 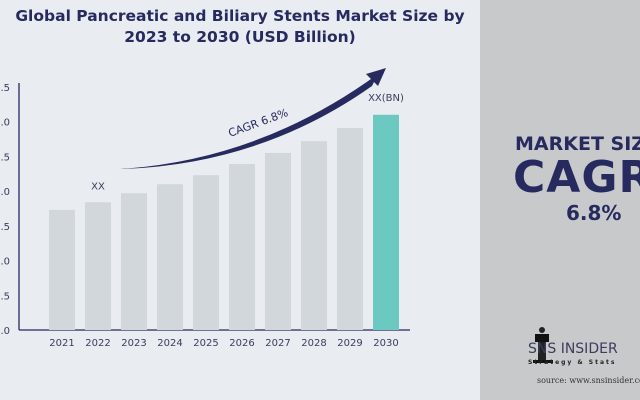 What do you see at coordinates (376, 77) in the screenshot?
I see `arrow-head-icon` at bounding box center [376, 77].